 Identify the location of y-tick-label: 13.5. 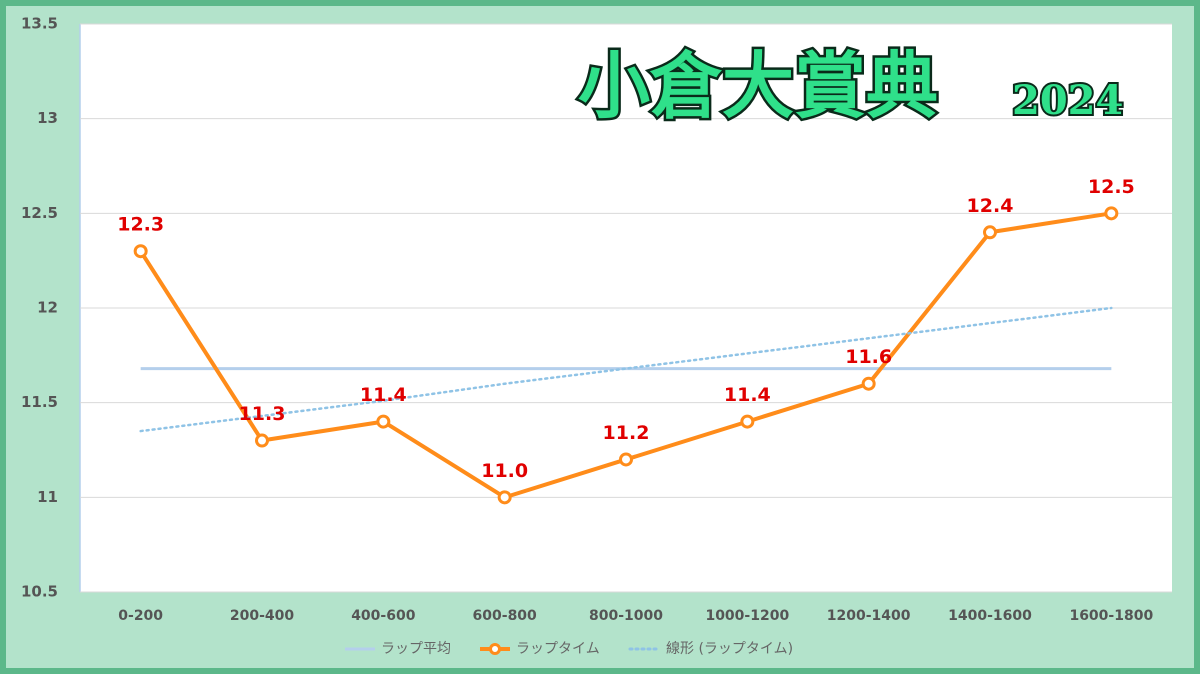
(39, 24).